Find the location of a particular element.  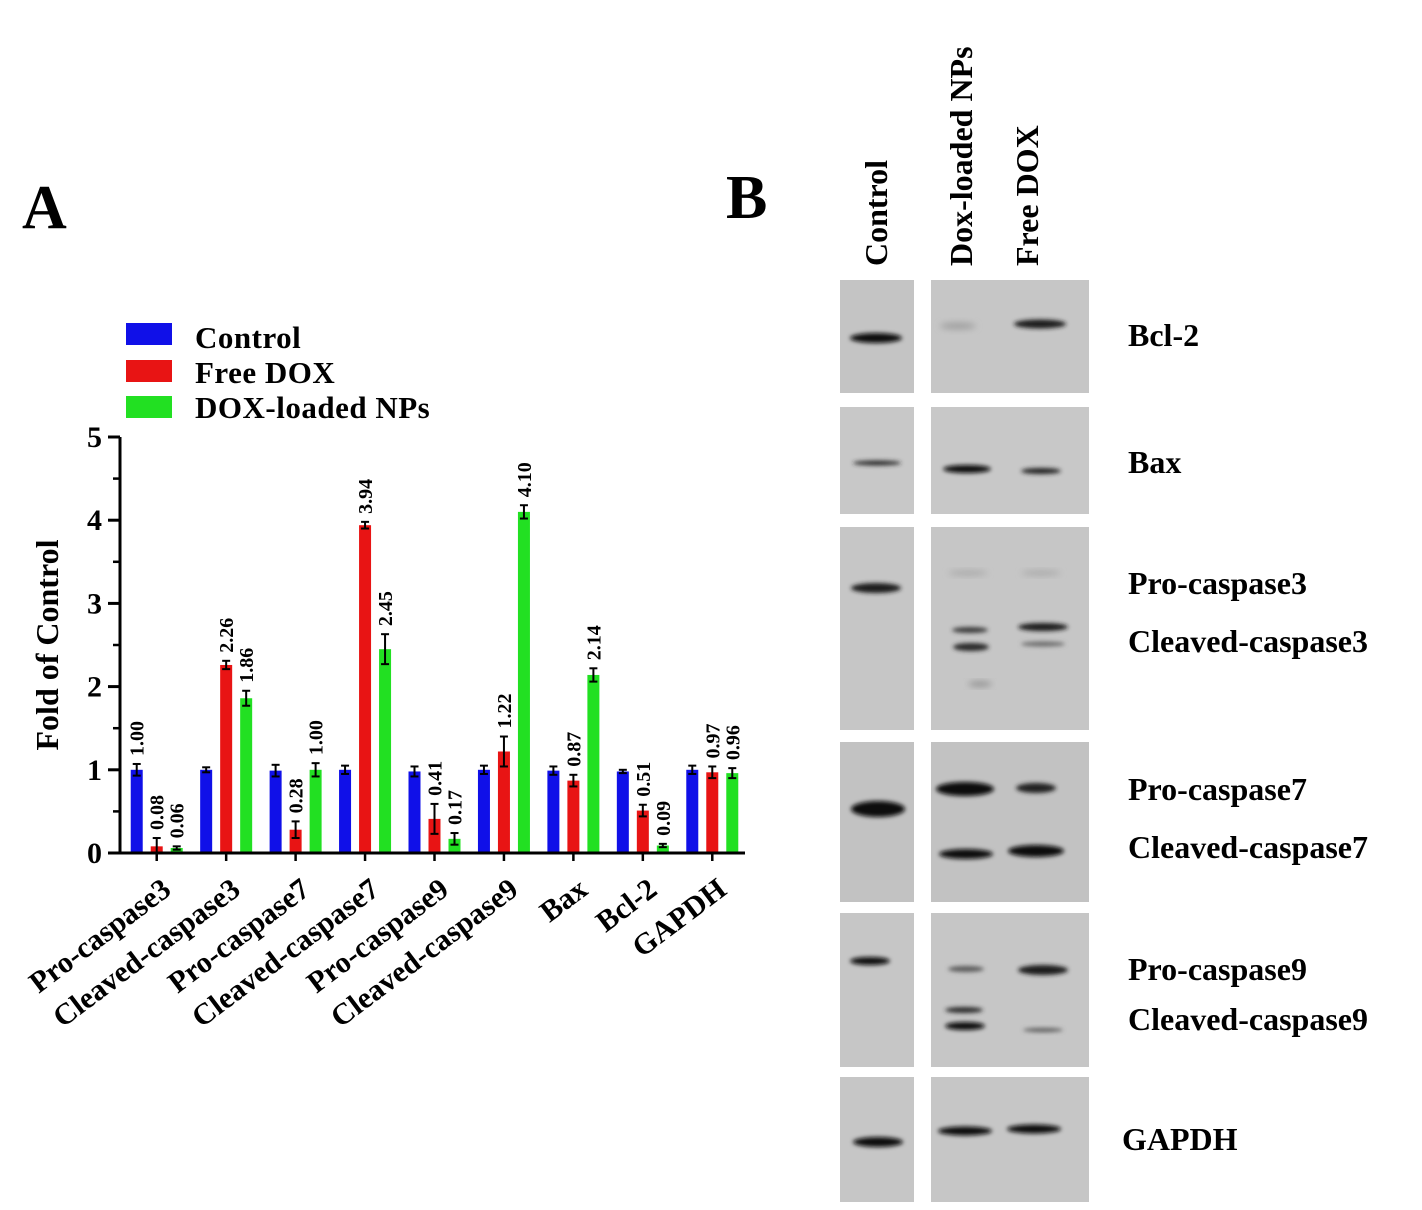

blot-row-bcl2: Bcl-2 is located at coordinates (1019, 336).